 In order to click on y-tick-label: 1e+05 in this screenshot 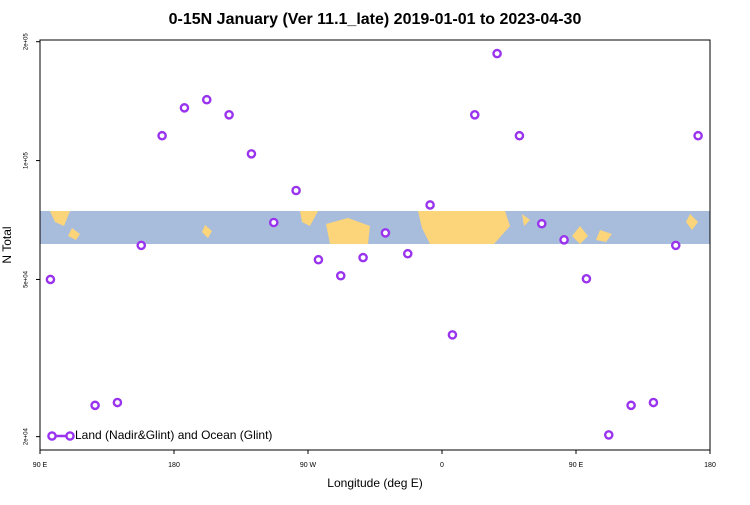, I will do `click(27, 161)`.